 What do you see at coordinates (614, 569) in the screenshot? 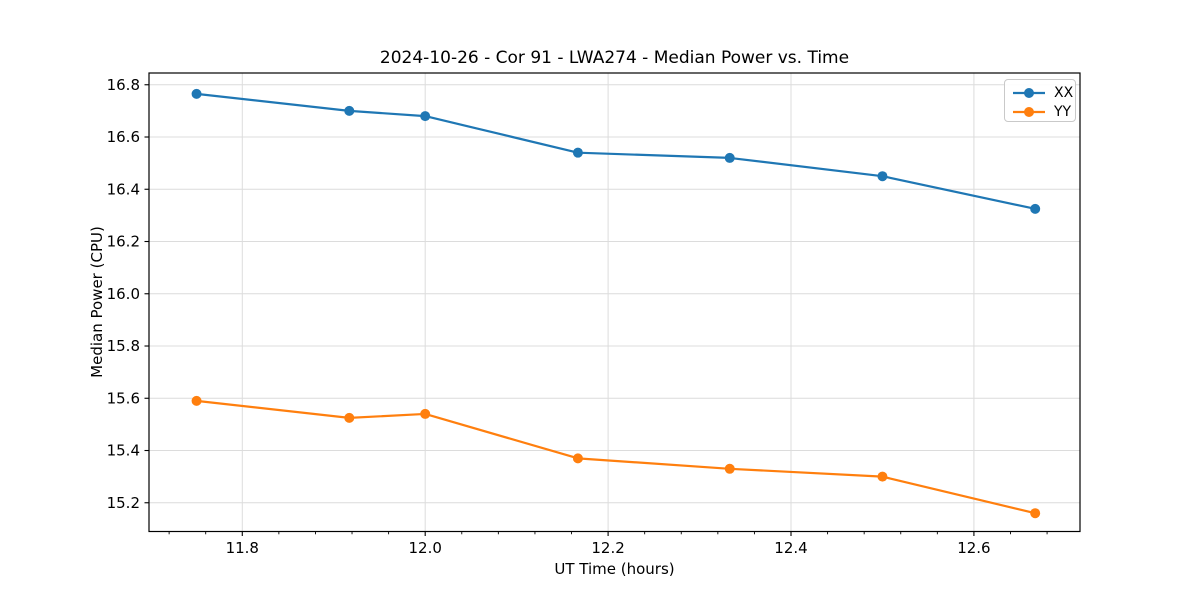
I see `x-axis-label: UT Time (hours)` at bounding box center [614, 569].